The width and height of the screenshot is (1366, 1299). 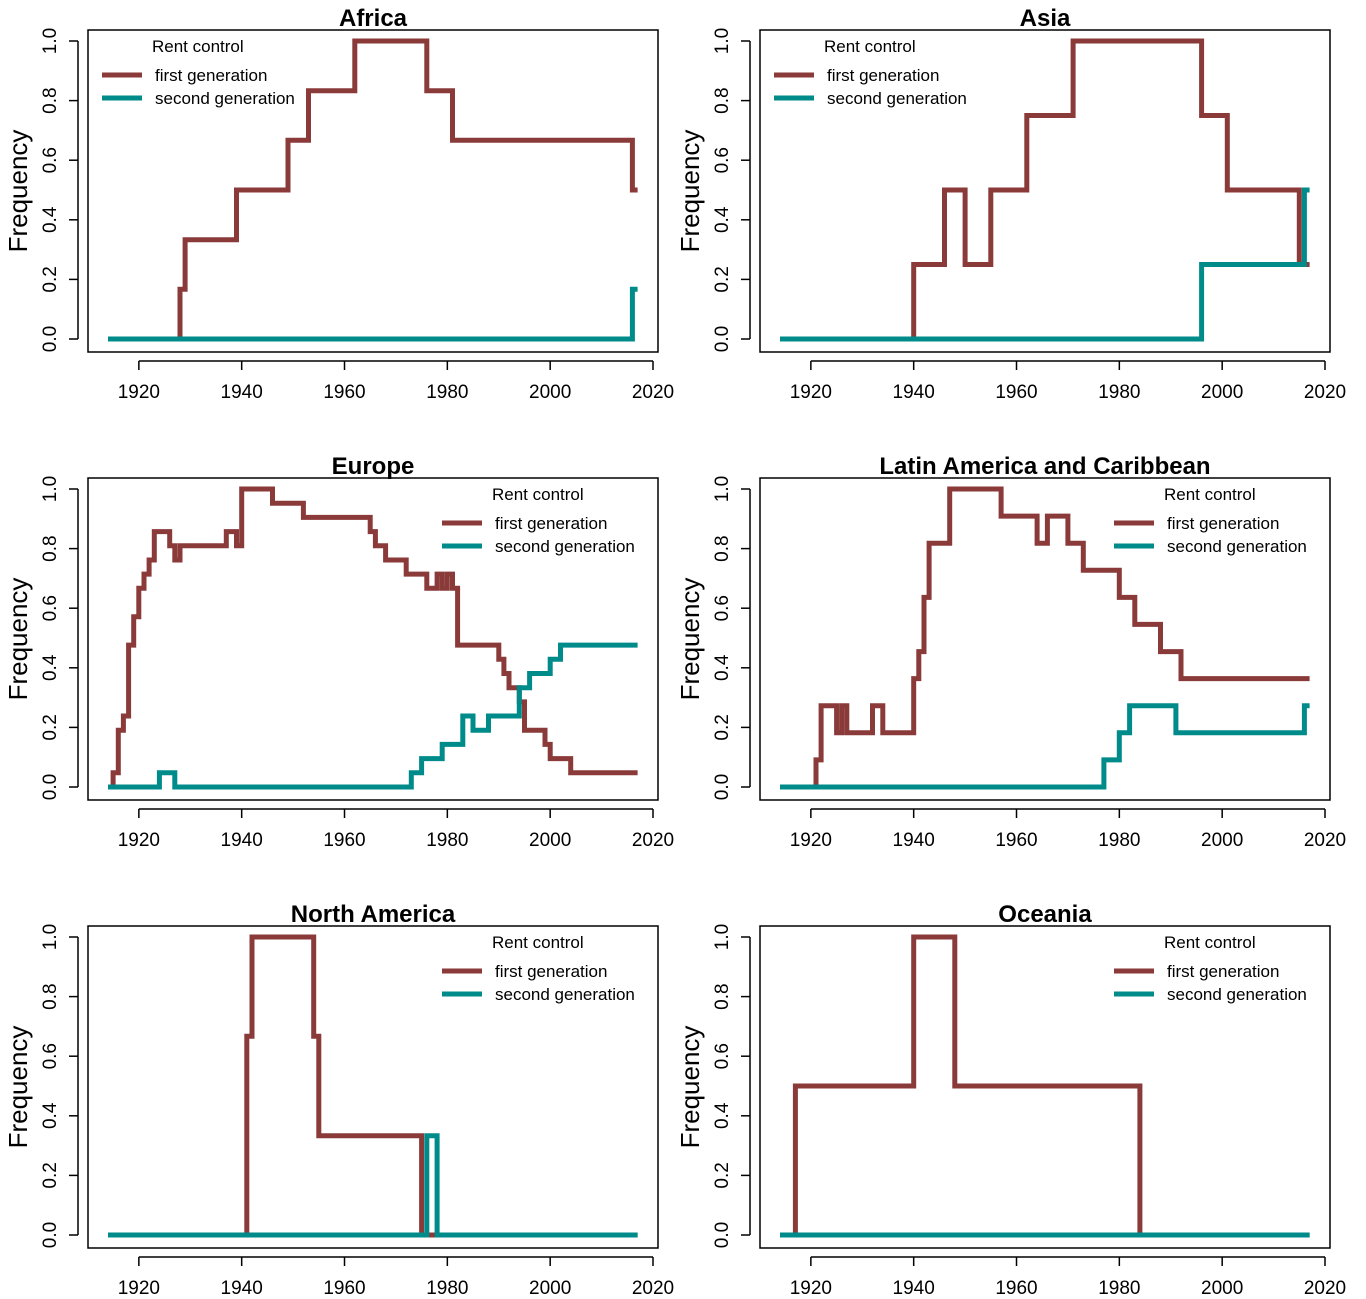 I want to click on chart-title: Asia, so click(x=1045, y=18).